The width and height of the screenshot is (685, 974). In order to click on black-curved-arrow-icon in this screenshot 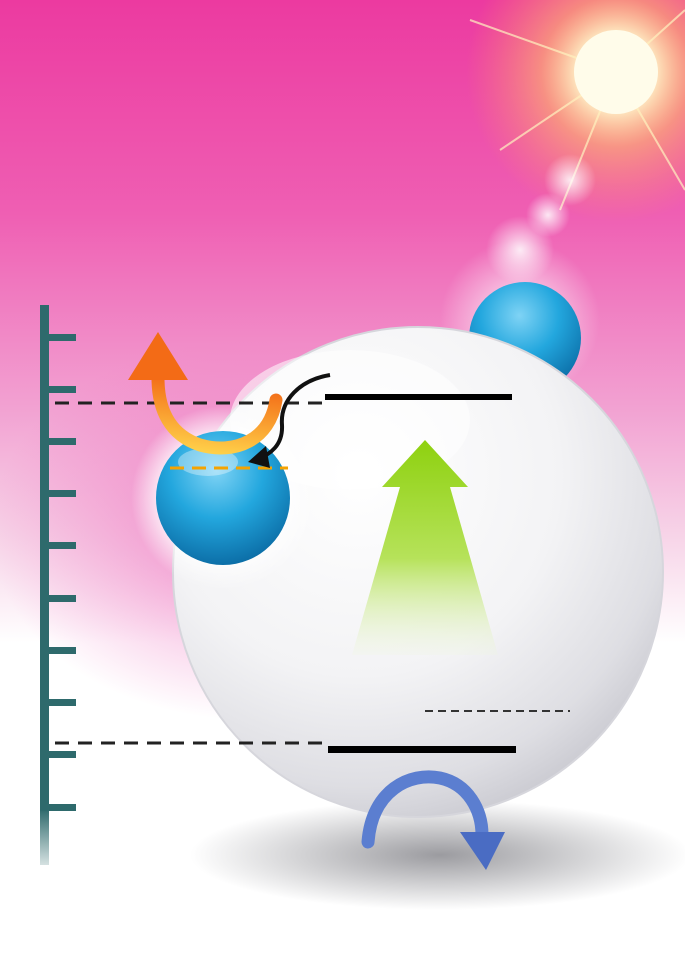, I will do `click(289, 420)`.